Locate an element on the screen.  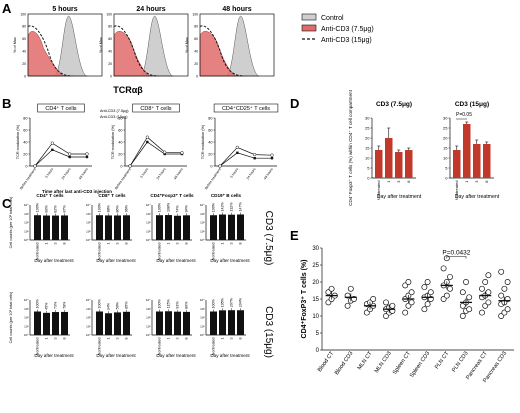
bar-pct-label: 91% is located at coordinates (178, 305).